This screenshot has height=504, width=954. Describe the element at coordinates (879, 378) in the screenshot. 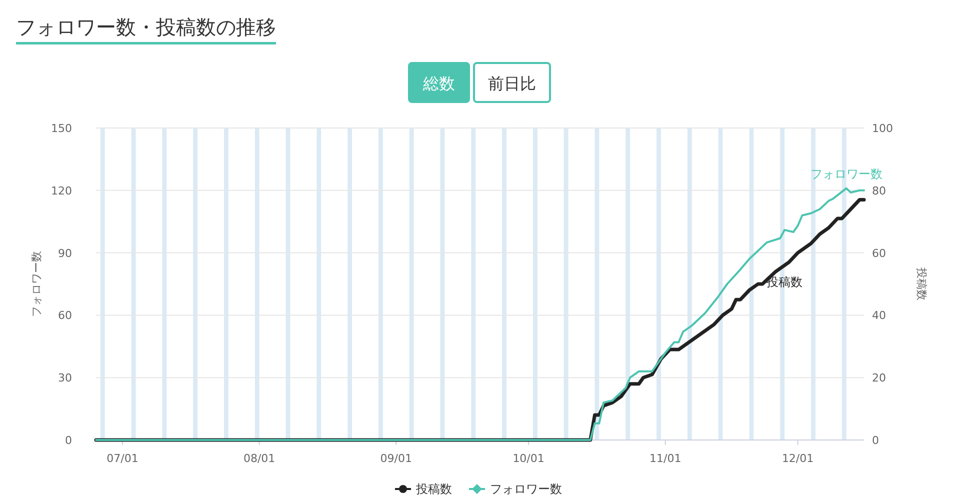

I see `y2-tick-label: 20` at that location.